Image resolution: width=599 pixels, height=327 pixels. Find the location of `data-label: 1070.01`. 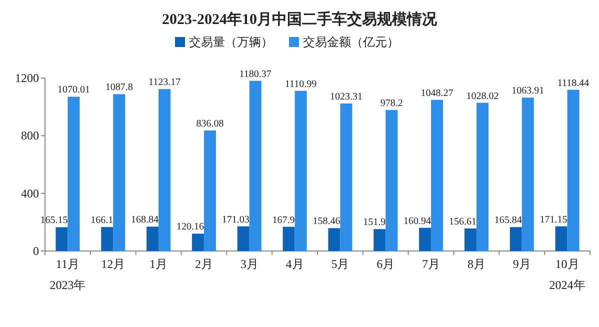

data-label: 1070.01 is located at coordinates (73, 90).